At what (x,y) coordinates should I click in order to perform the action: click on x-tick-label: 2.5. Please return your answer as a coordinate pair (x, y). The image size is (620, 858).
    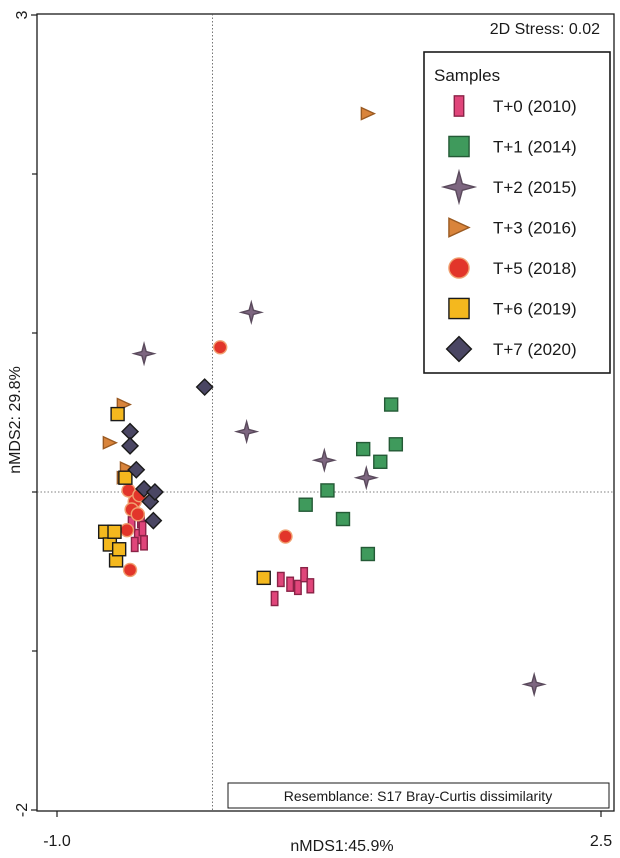
    Looking at the image, I should click on (601, 841).